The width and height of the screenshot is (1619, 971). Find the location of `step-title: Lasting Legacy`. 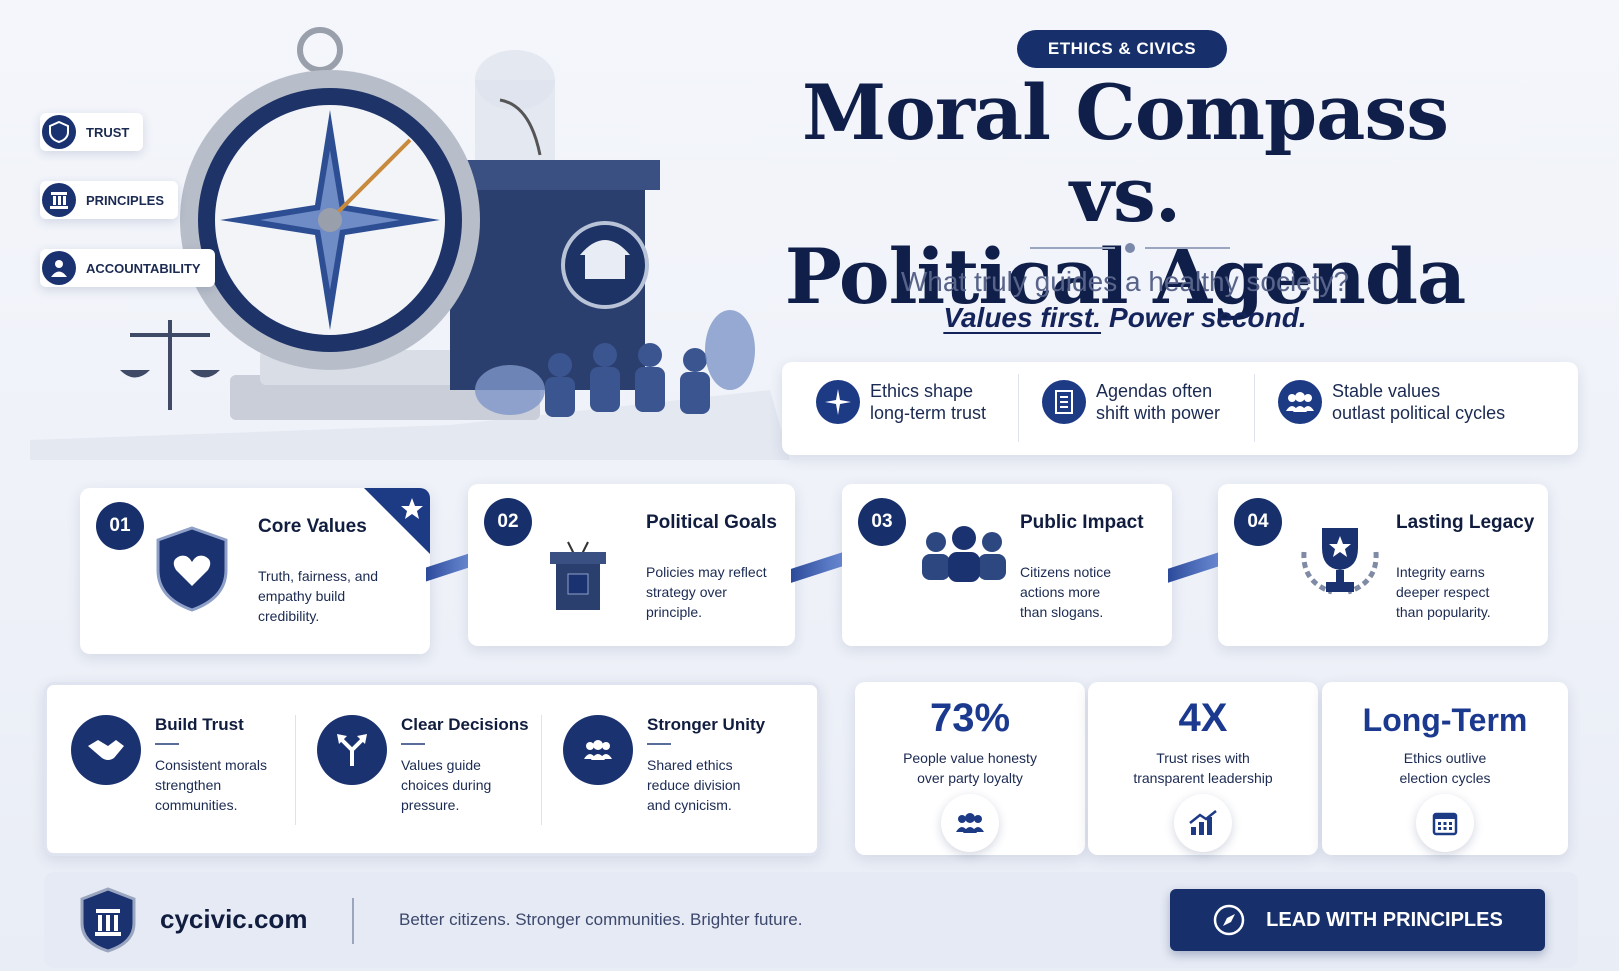

step-title: Lasting Legacy is located at coordinates (1465, 522).